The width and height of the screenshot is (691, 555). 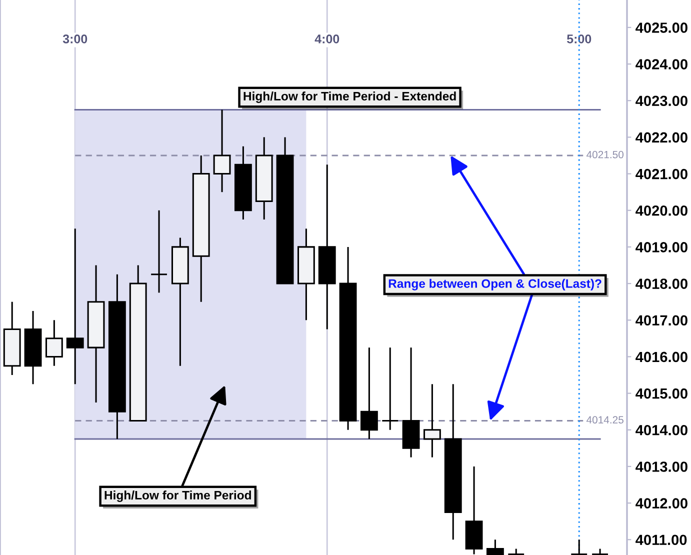 What do you see at coordinates (661, 540) in the screenshot?
I see `y-tick-label: 4011.00` at bounding box center [661, 540].